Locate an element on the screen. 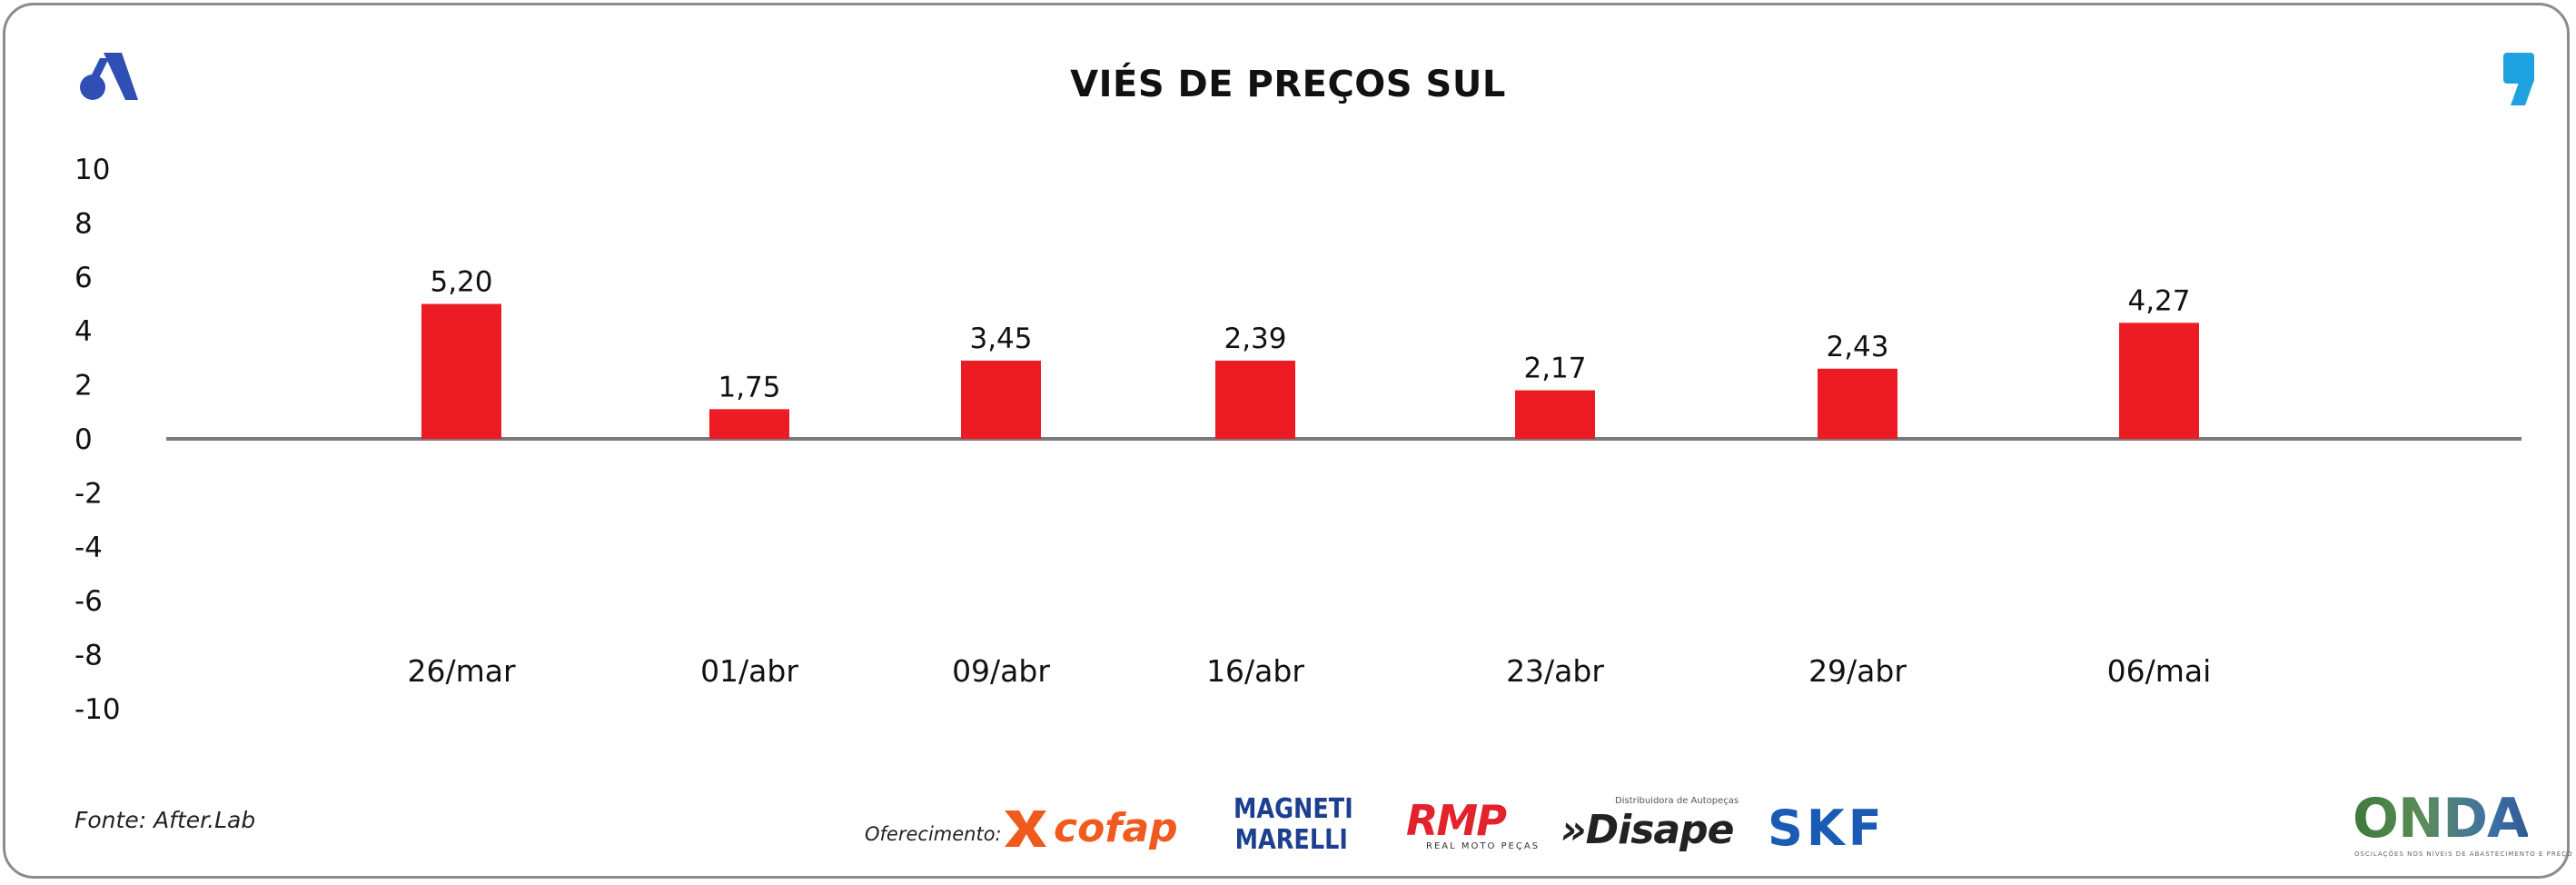 The width and height of the screenshot is (2576, 885). rmp-wordmark: RMP is located at coordinates (1456, 820).